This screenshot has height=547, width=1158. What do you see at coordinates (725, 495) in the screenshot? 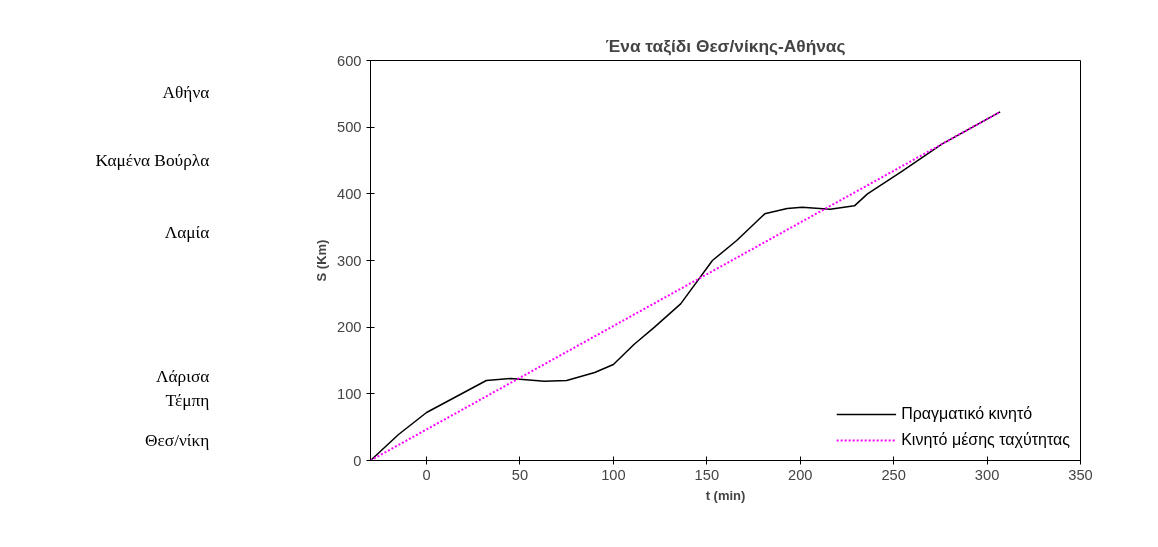
I see `x-axis-title: t (min)` at bounding box center [725, 495].